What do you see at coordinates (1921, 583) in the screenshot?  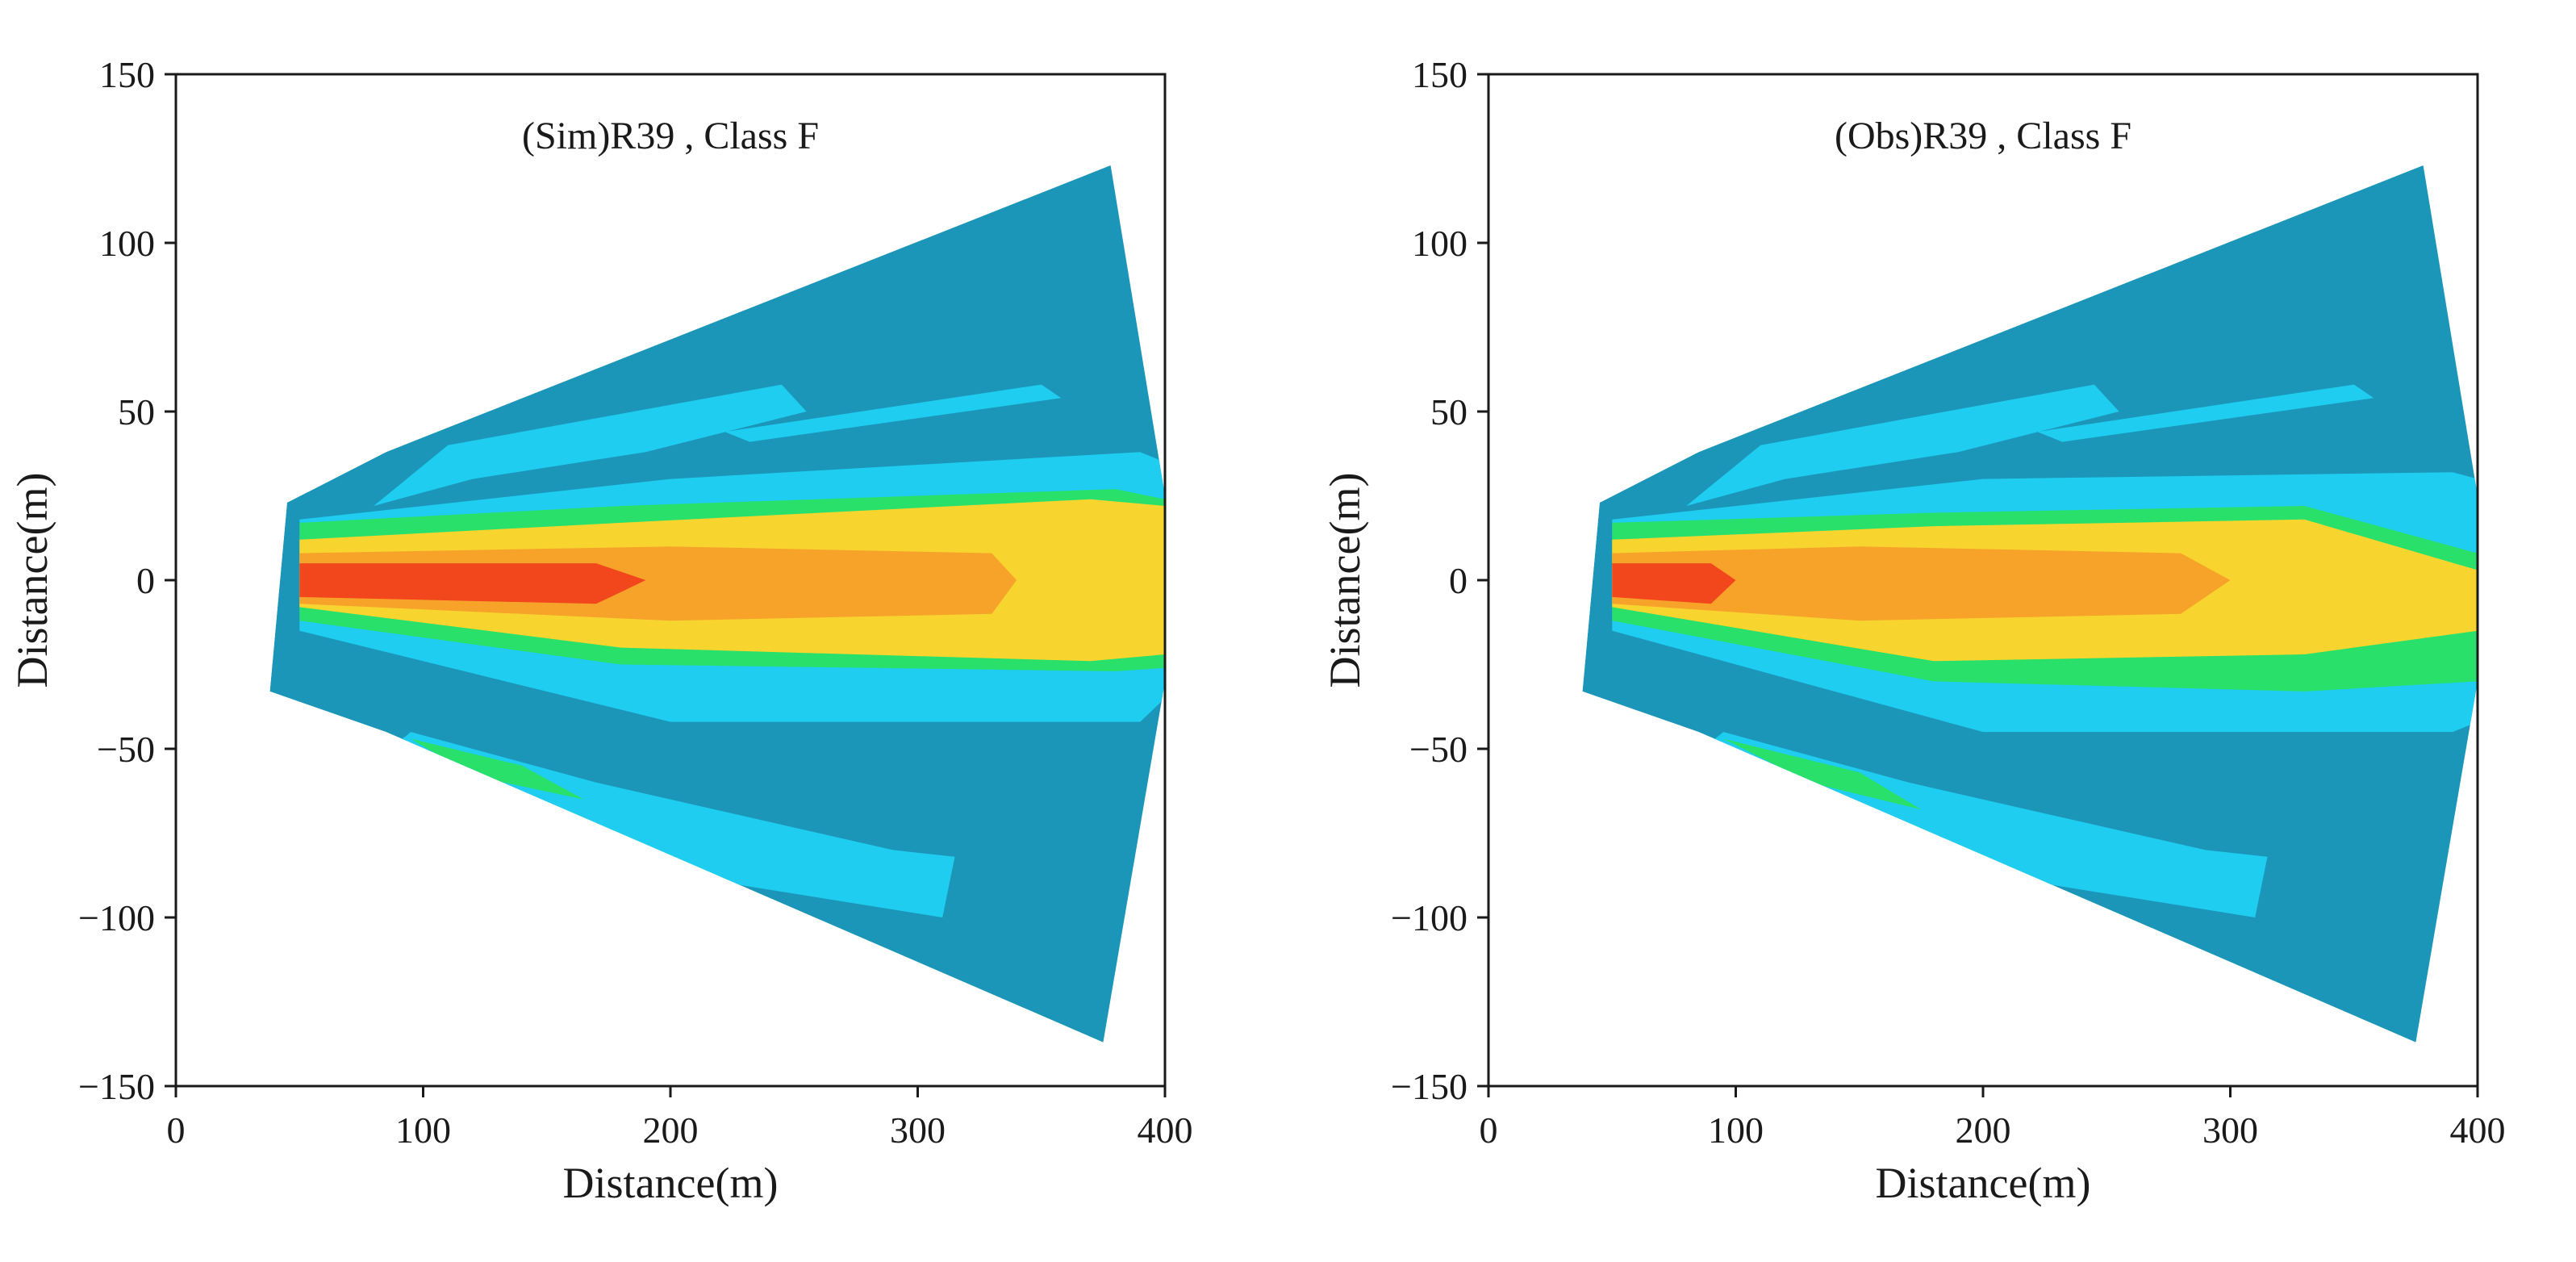 I see `contour-zone-orange-core` at bounding box center [1921, 583].